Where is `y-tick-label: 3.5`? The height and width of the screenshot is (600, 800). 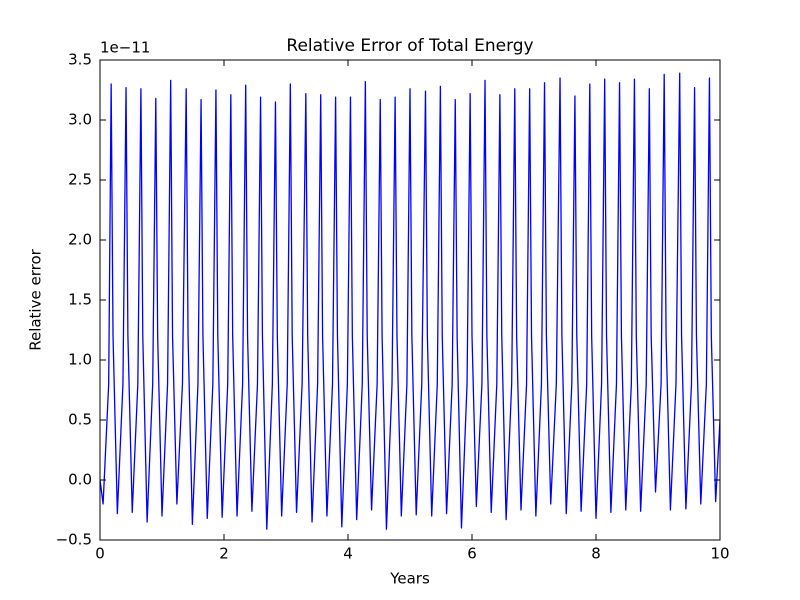
y-tick-label: 3.5 is located at coordinates (80, 60).